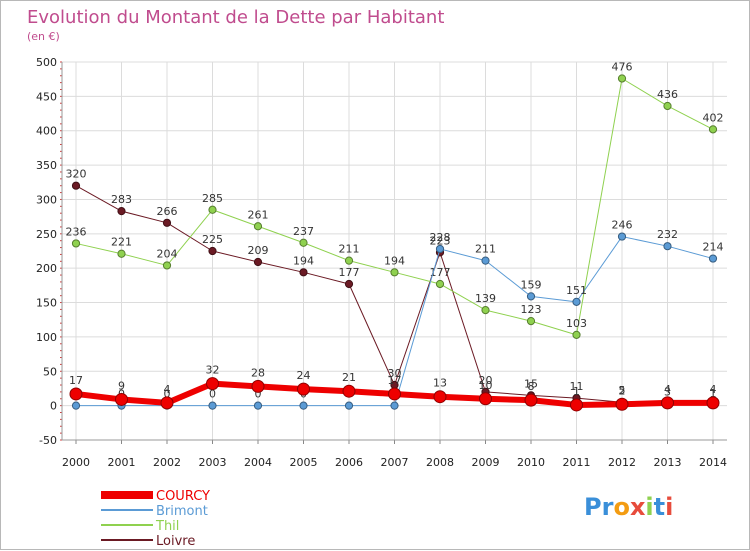  Describe the element at coordinates (622, 225) in the screenshot. I see `data-label-brimont: 246` at that location.